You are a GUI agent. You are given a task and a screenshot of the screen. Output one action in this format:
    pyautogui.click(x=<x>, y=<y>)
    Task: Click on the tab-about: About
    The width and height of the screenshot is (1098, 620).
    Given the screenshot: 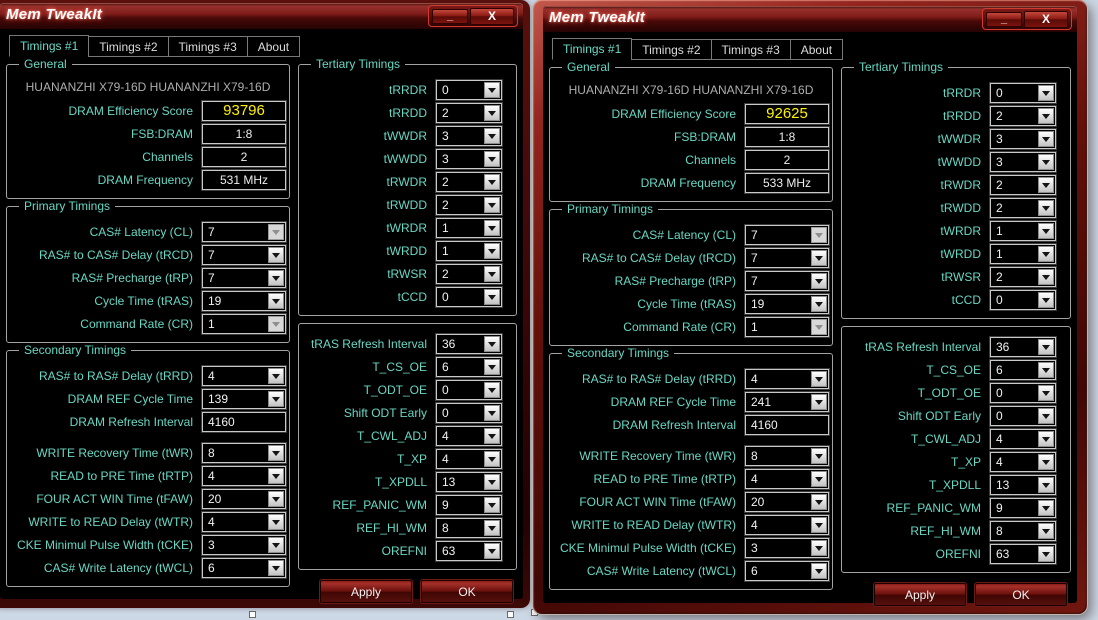 What is the action you would take?
    pyautogui.click(x=273, y=46)
    